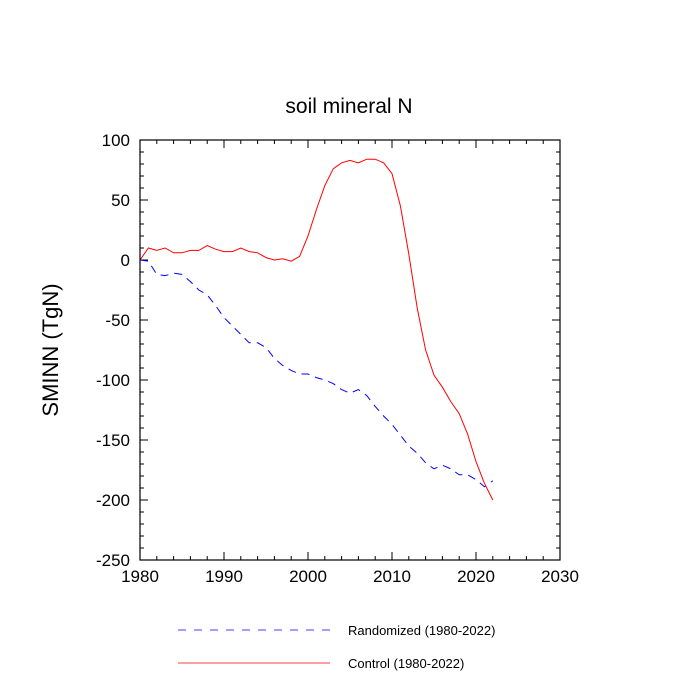  Describe the element at coordinates (406, 663) in the screenshot. I see `legend-label-control: Control (1980-2022)` at that location.